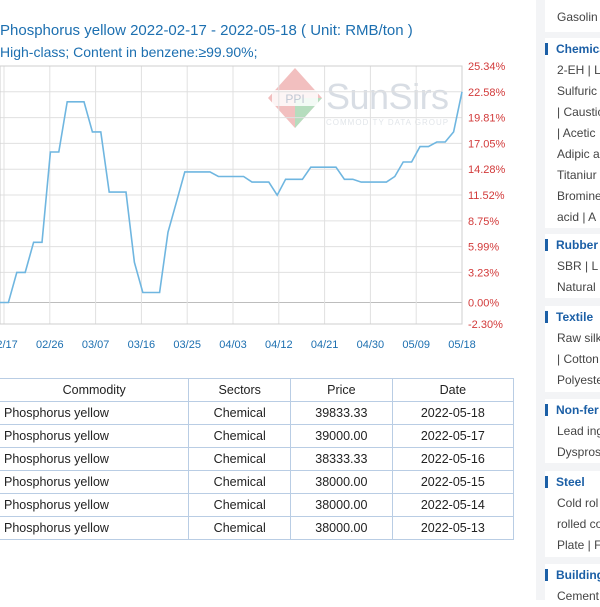 This screenshot has height=607, width=600. I want to click on sidebar-panel-nonferrous: Non-fer Lead ing Dyspros, so click(572, 431).